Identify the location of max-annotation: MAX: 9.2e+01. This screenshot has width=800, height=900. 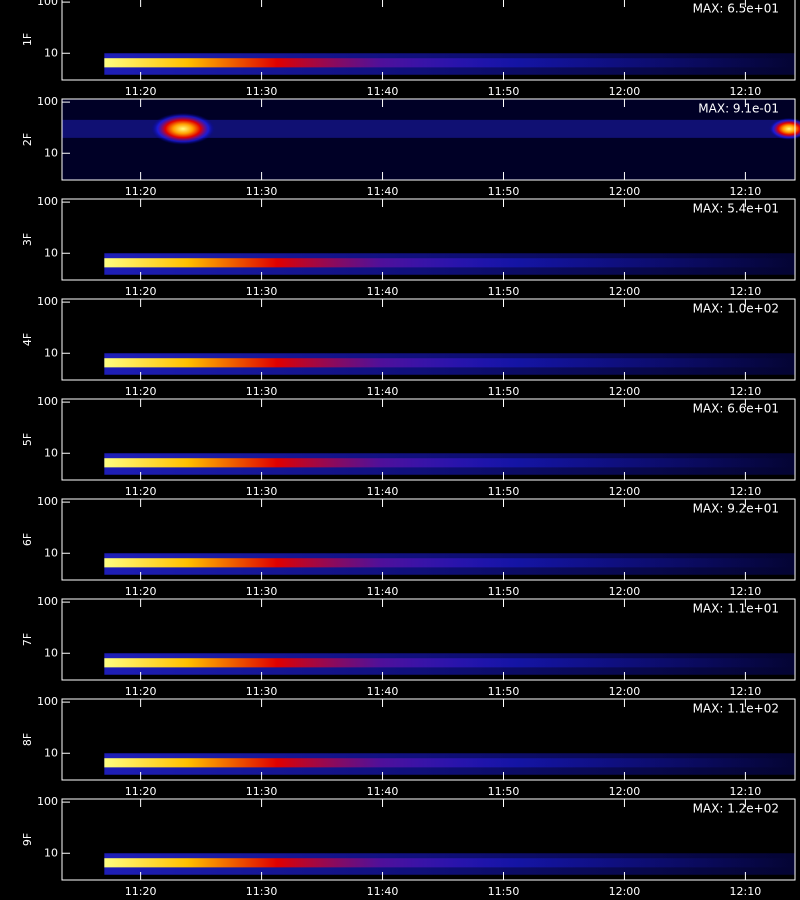
(736, 509).